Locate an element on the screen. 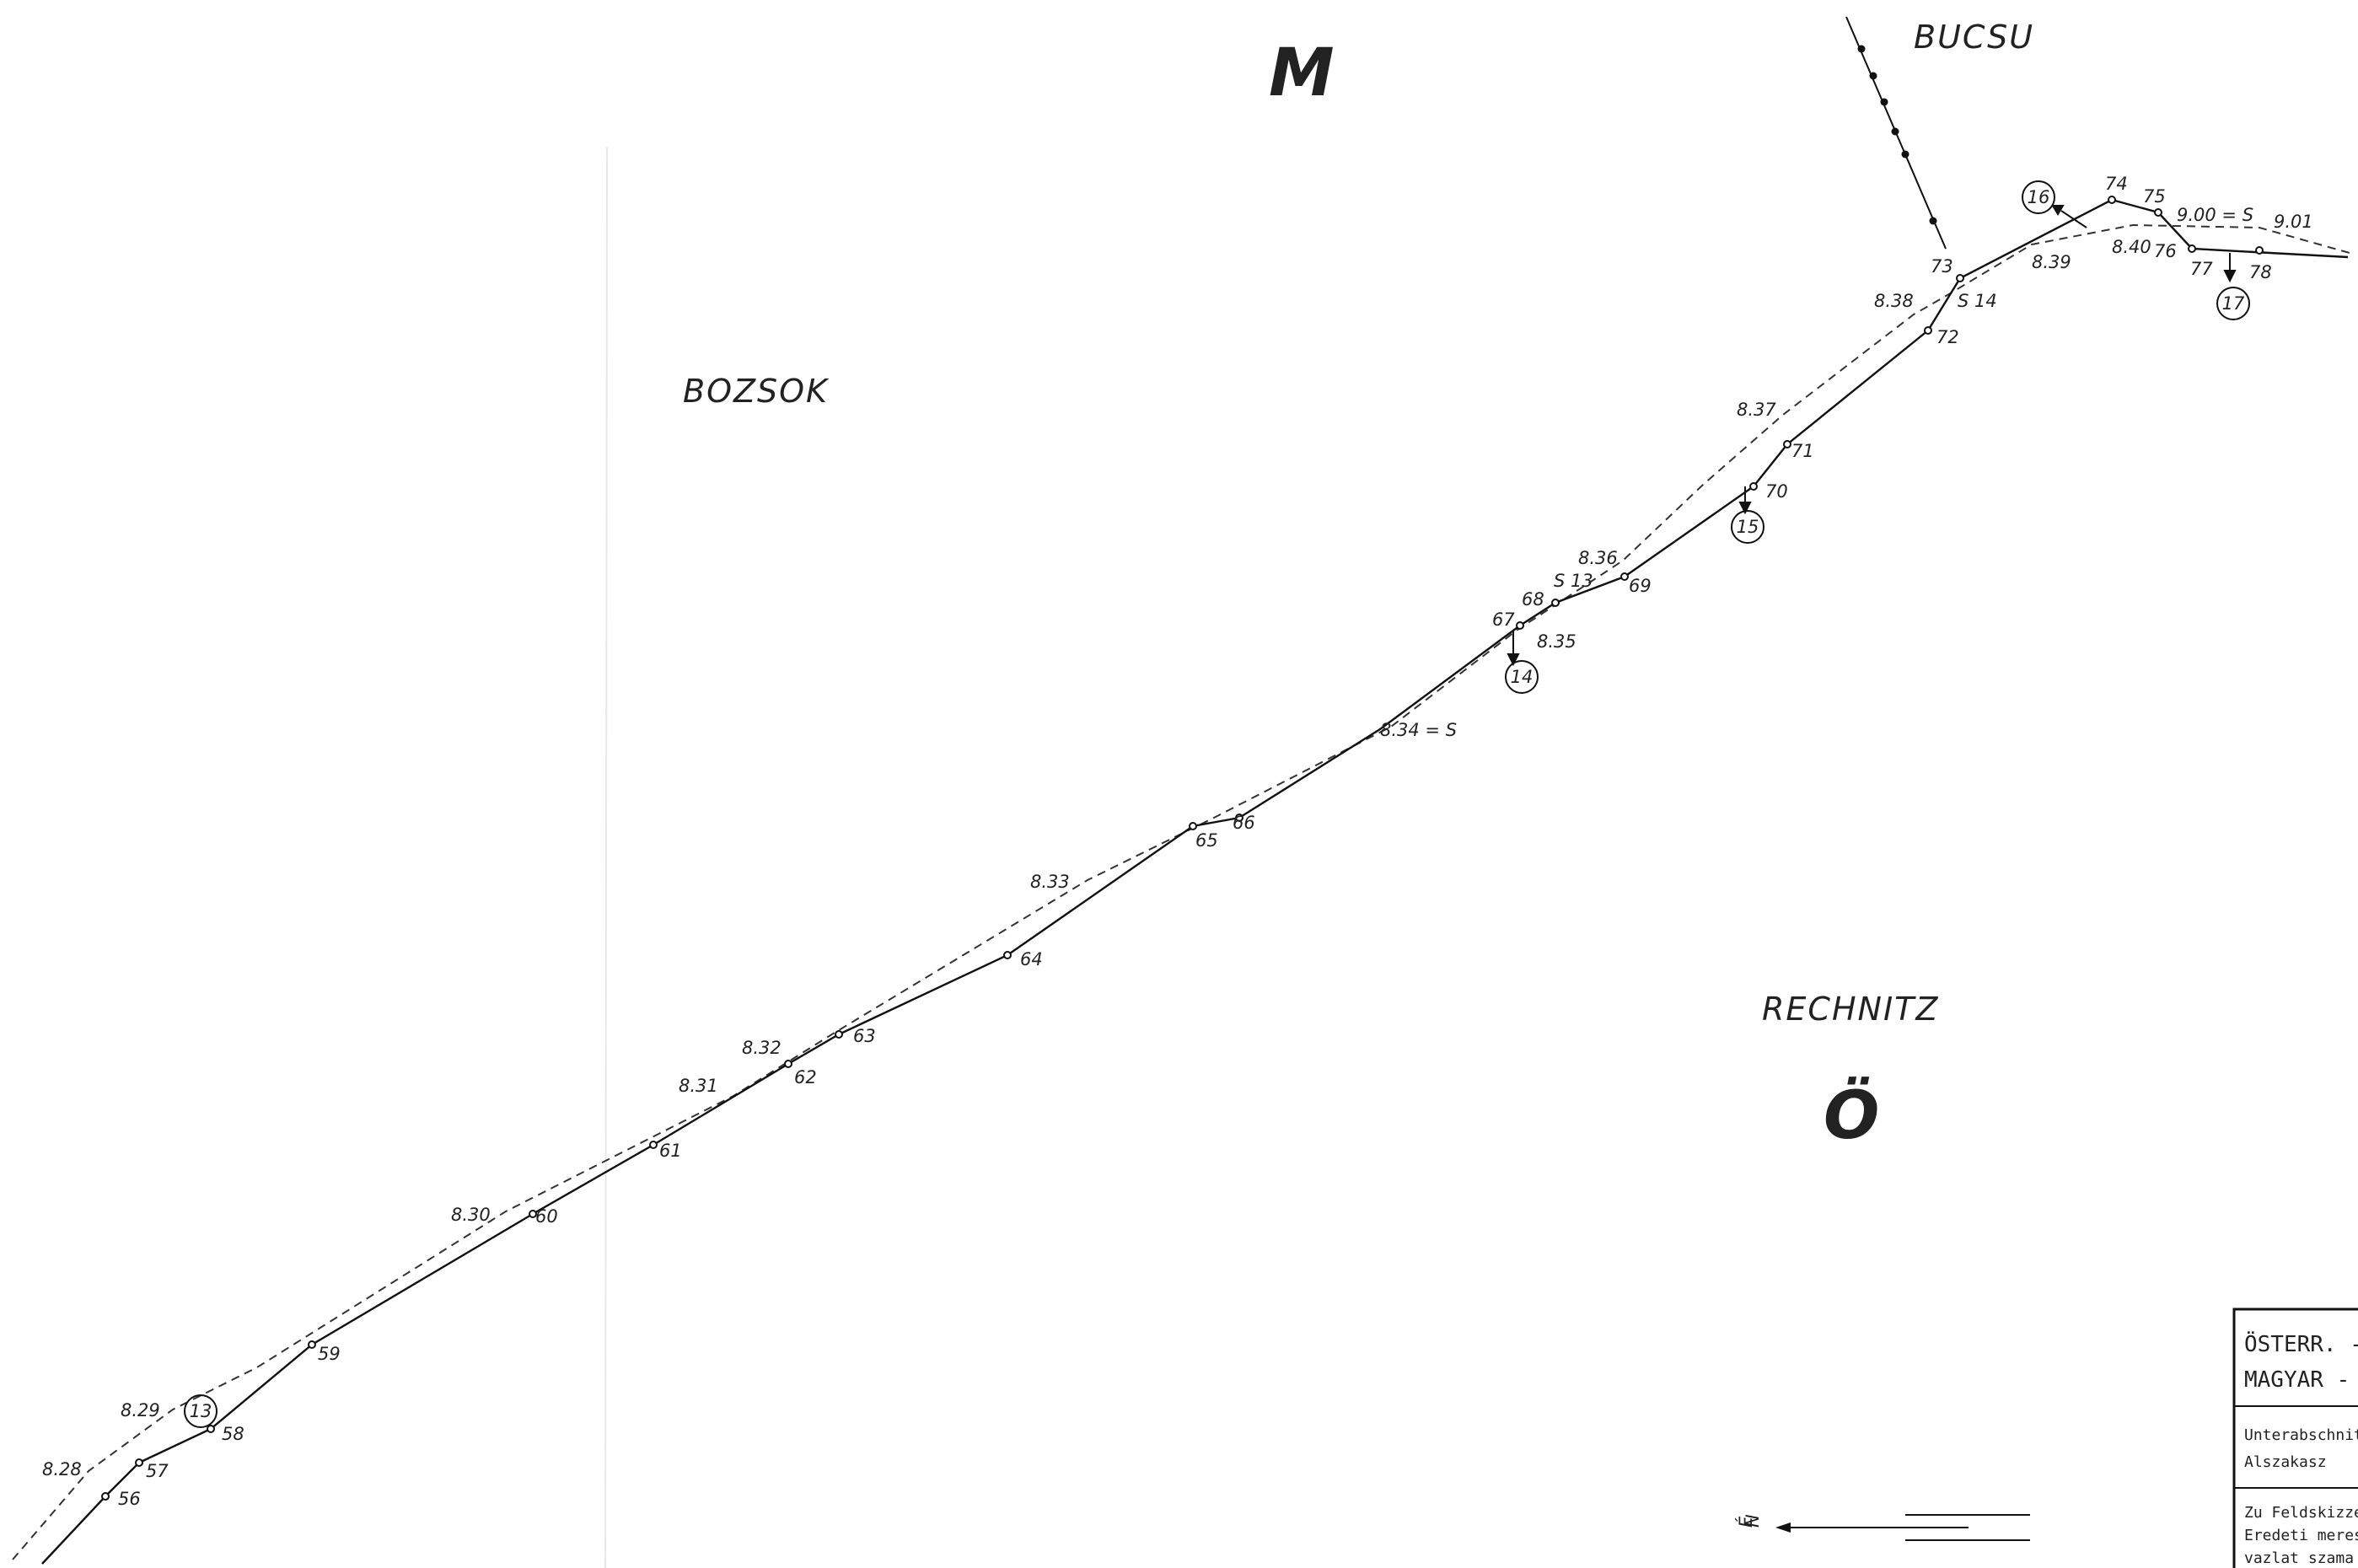 The height and width of the screenshot is (1568, 2358). point-label-64: 64 is located at coordinates (1031, 959).